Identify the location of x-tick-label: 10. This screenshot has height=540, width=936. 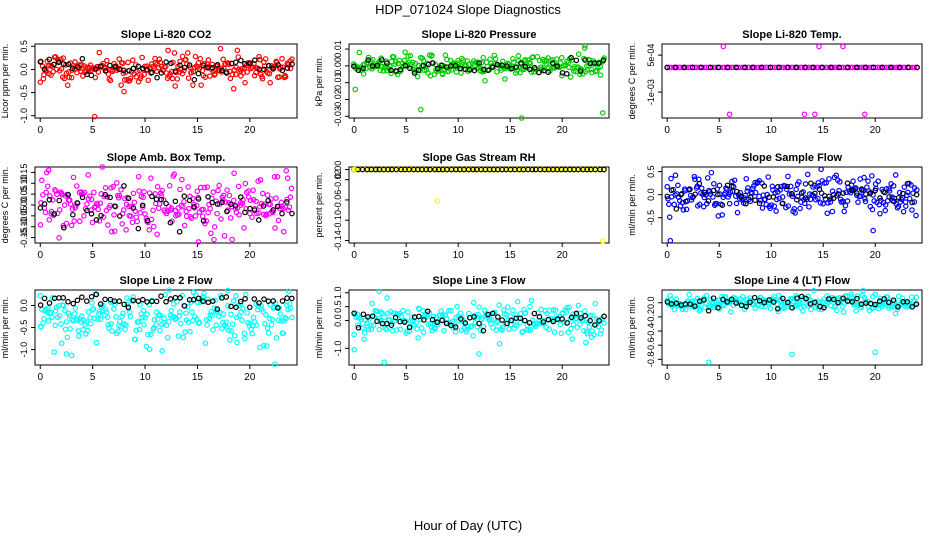
(145, 255).